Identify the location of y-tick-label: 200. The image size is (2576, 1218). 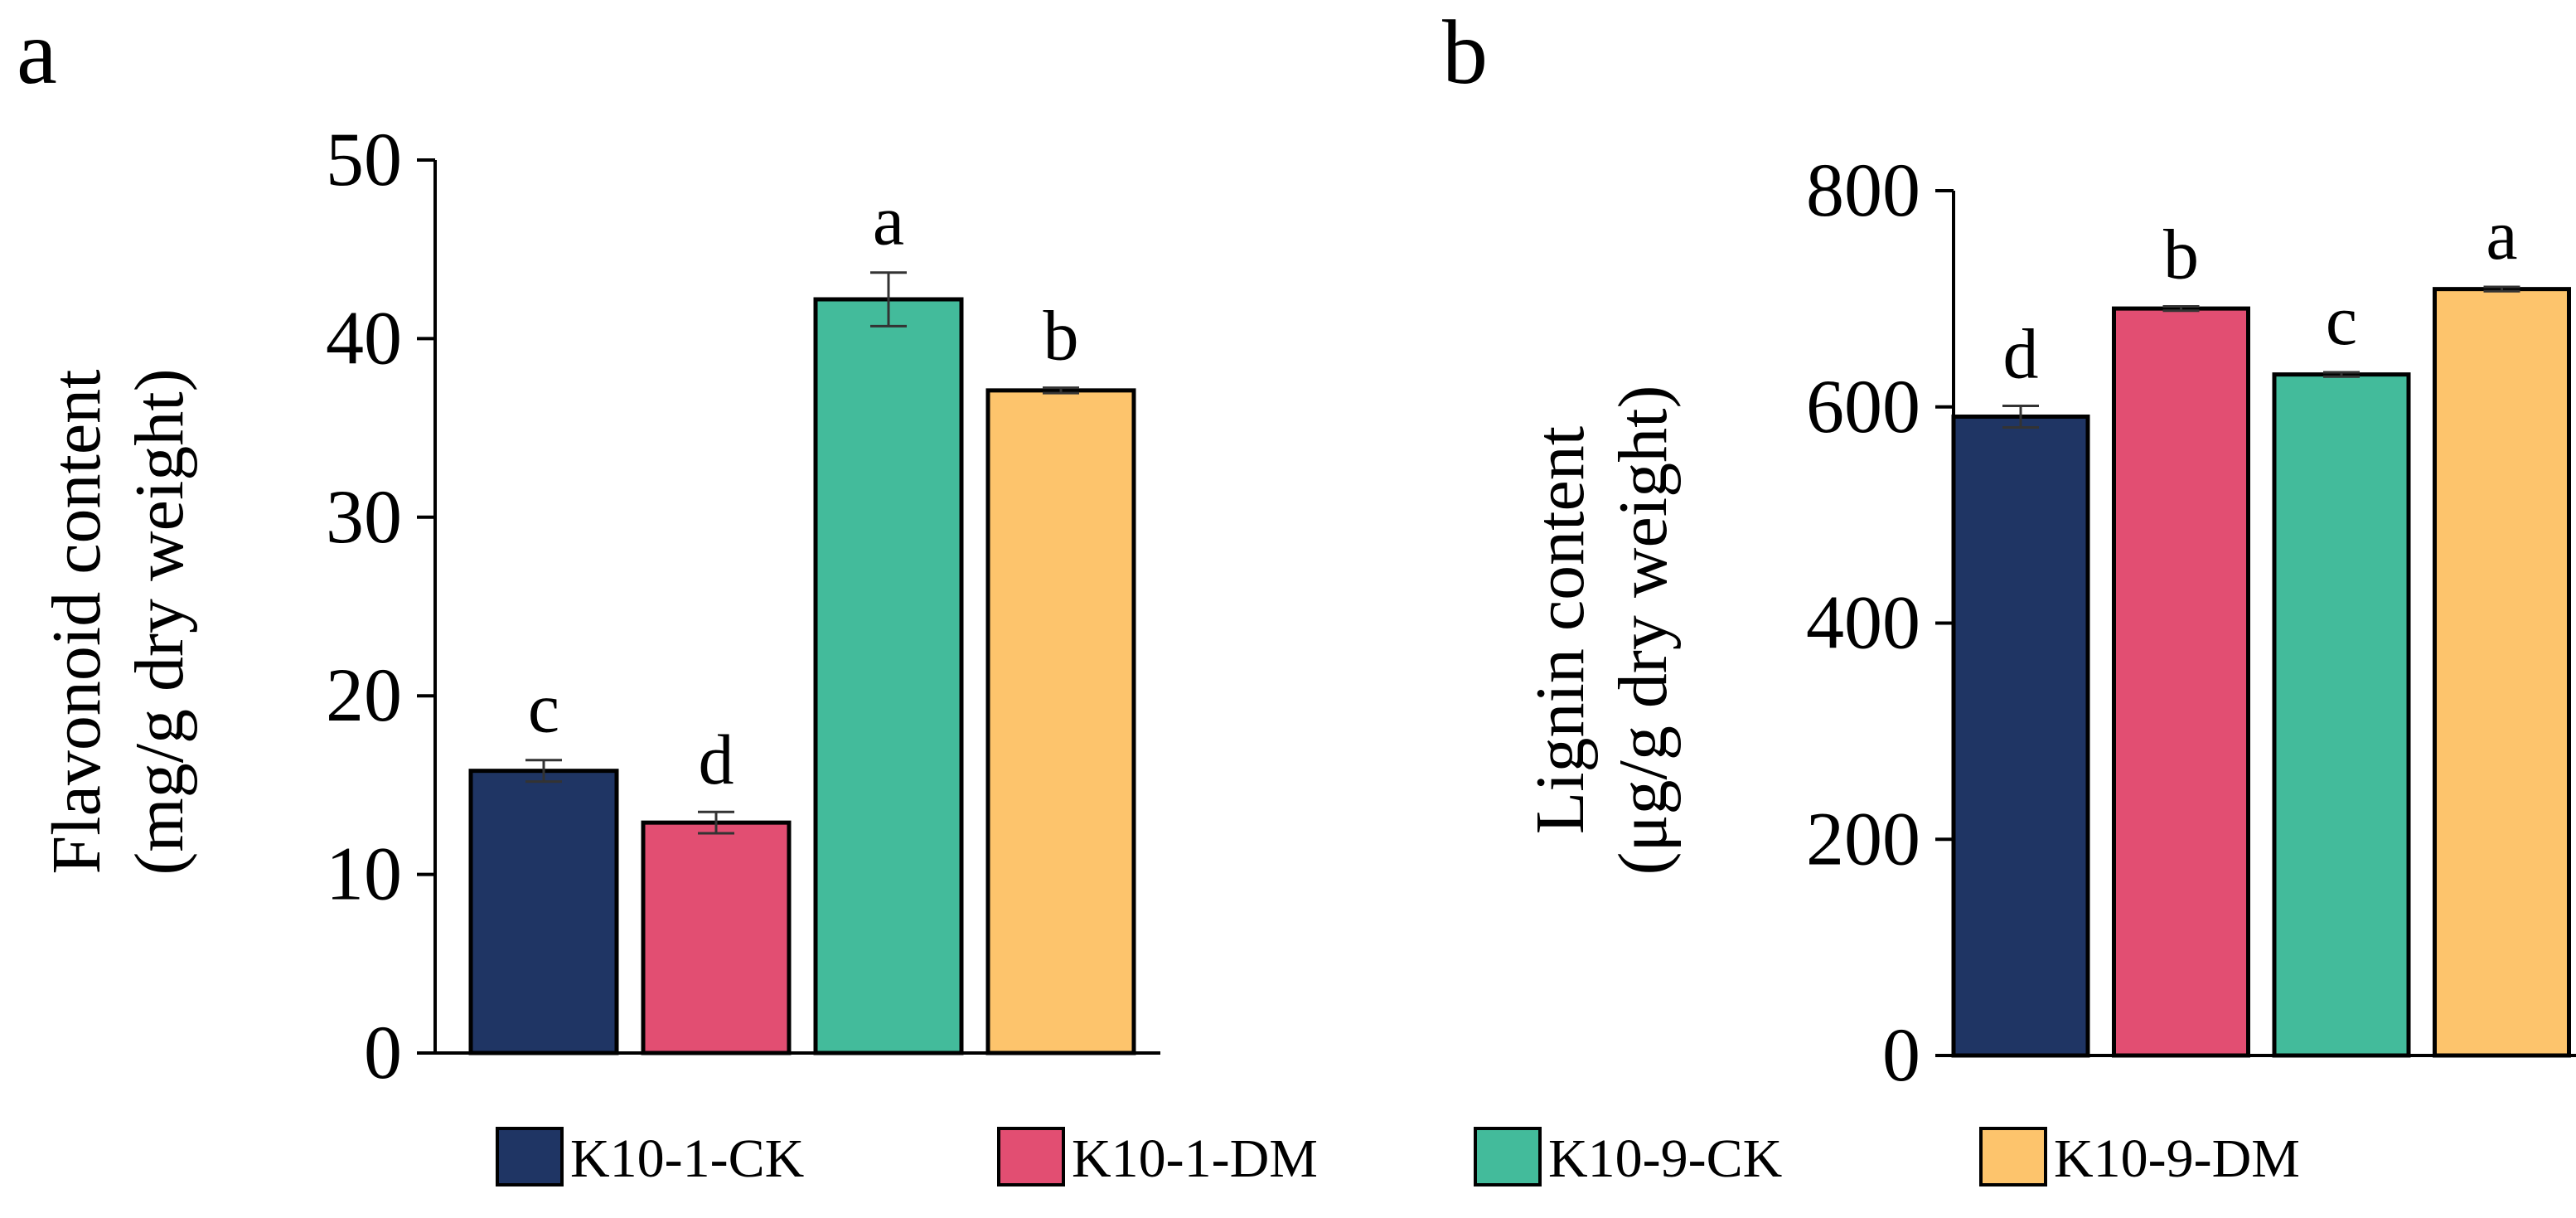
(1863, 838).